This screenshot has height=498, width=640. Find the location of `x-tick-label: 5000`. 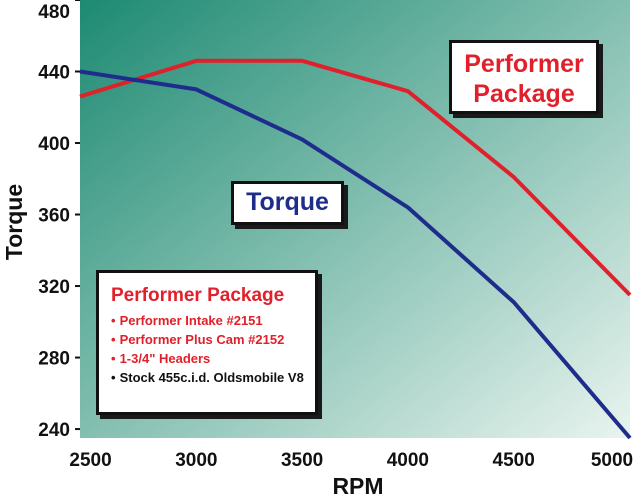

x-tick-label: 5000 is located at coordinates (612, 460).